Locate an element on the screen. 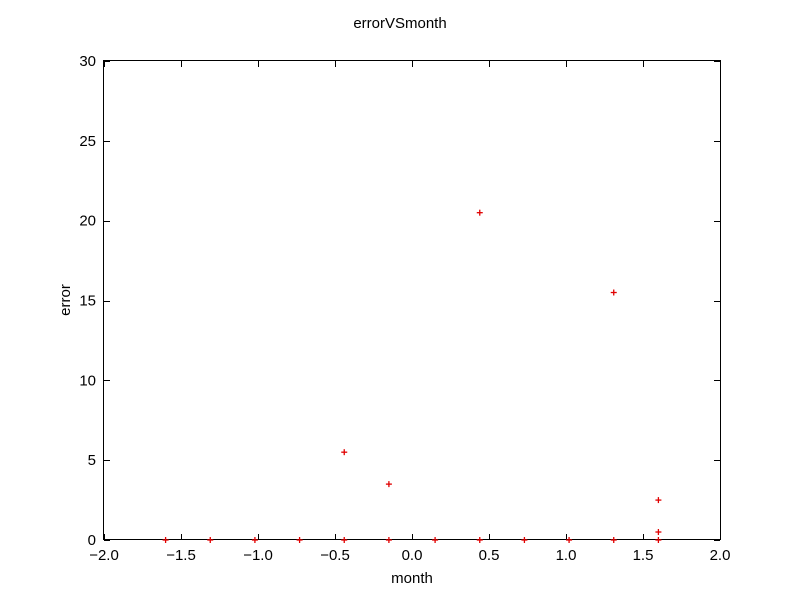 The height and width of the screenshot is (600, 800). x-tick-label: 0.5 is located at coordinates (489, 555).